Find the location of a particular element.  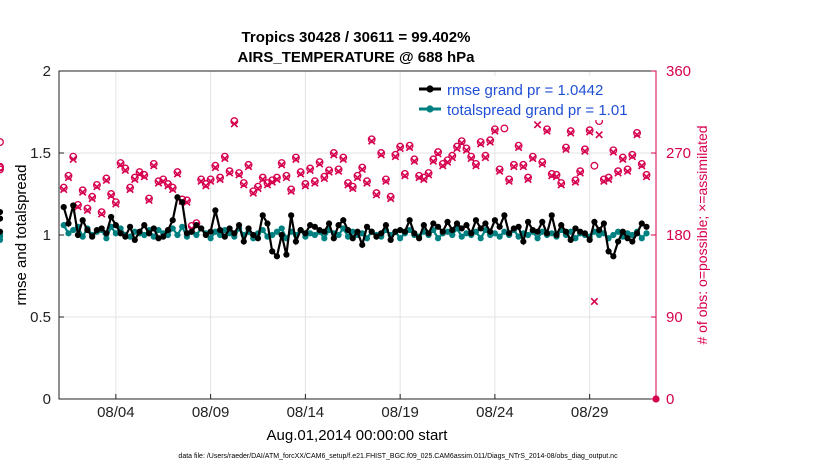

legend-rmse-label: rmse grand pr = 1.0442 is located at coordinates (525, 90).